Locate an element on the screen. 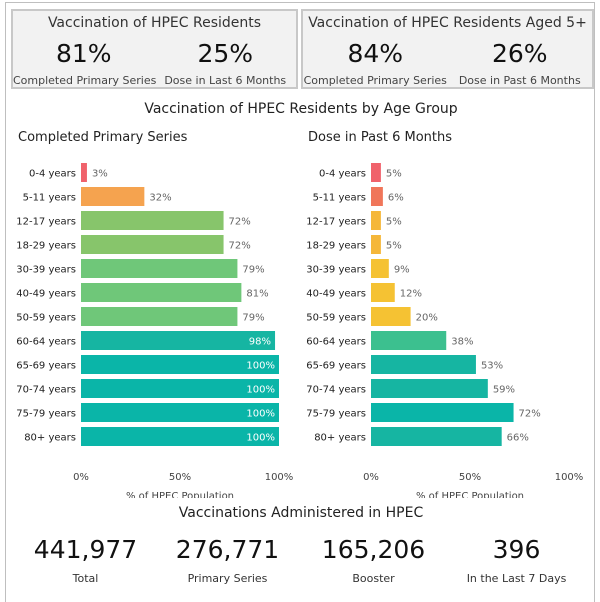 The width and height of the screenshot is (600, 602). data-label: 32% is located at coordinates (160, 198).